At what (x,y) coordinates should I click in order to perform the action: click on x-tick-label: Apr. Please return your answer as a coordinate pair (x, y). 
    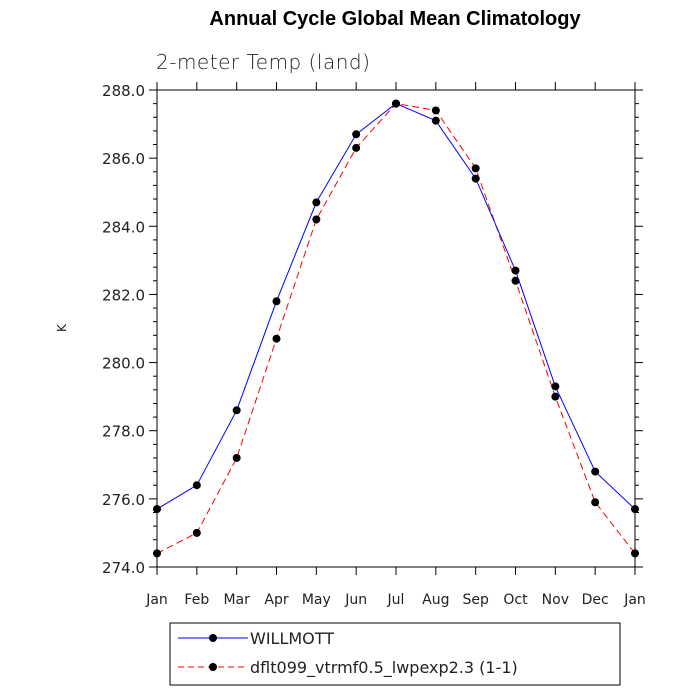
    Looking at the image, I should click on (276, 600).